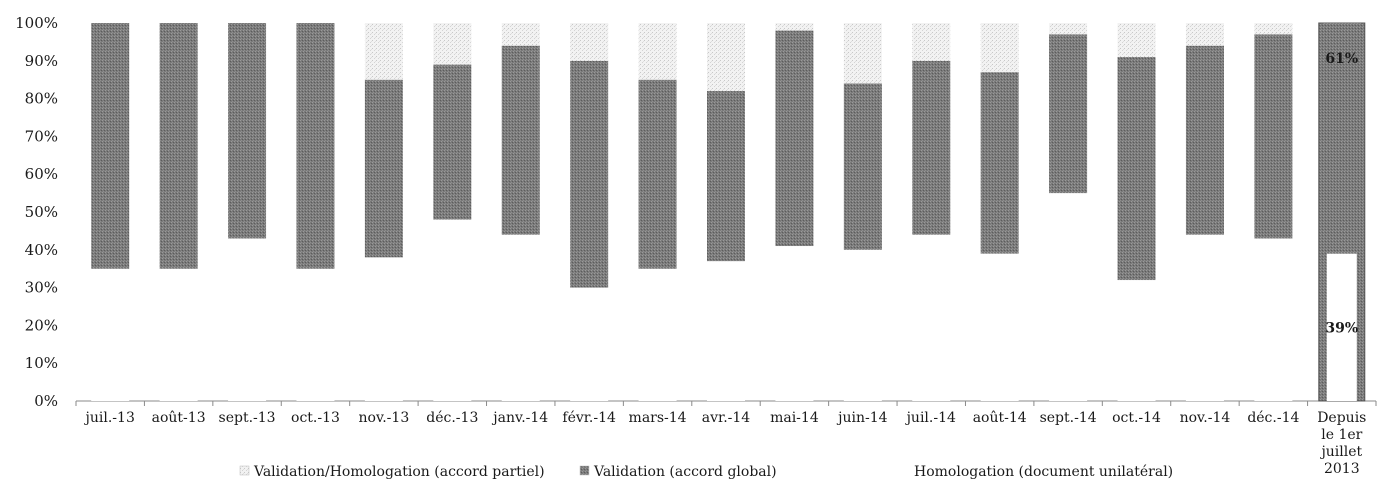 The height and width of the screenshot is (492, 1386). What do you see at coordinates (520, 317) in the screenshot?
I see `bar-janv-14-homologation-document-unilateral` at bounding box center [520, 317].